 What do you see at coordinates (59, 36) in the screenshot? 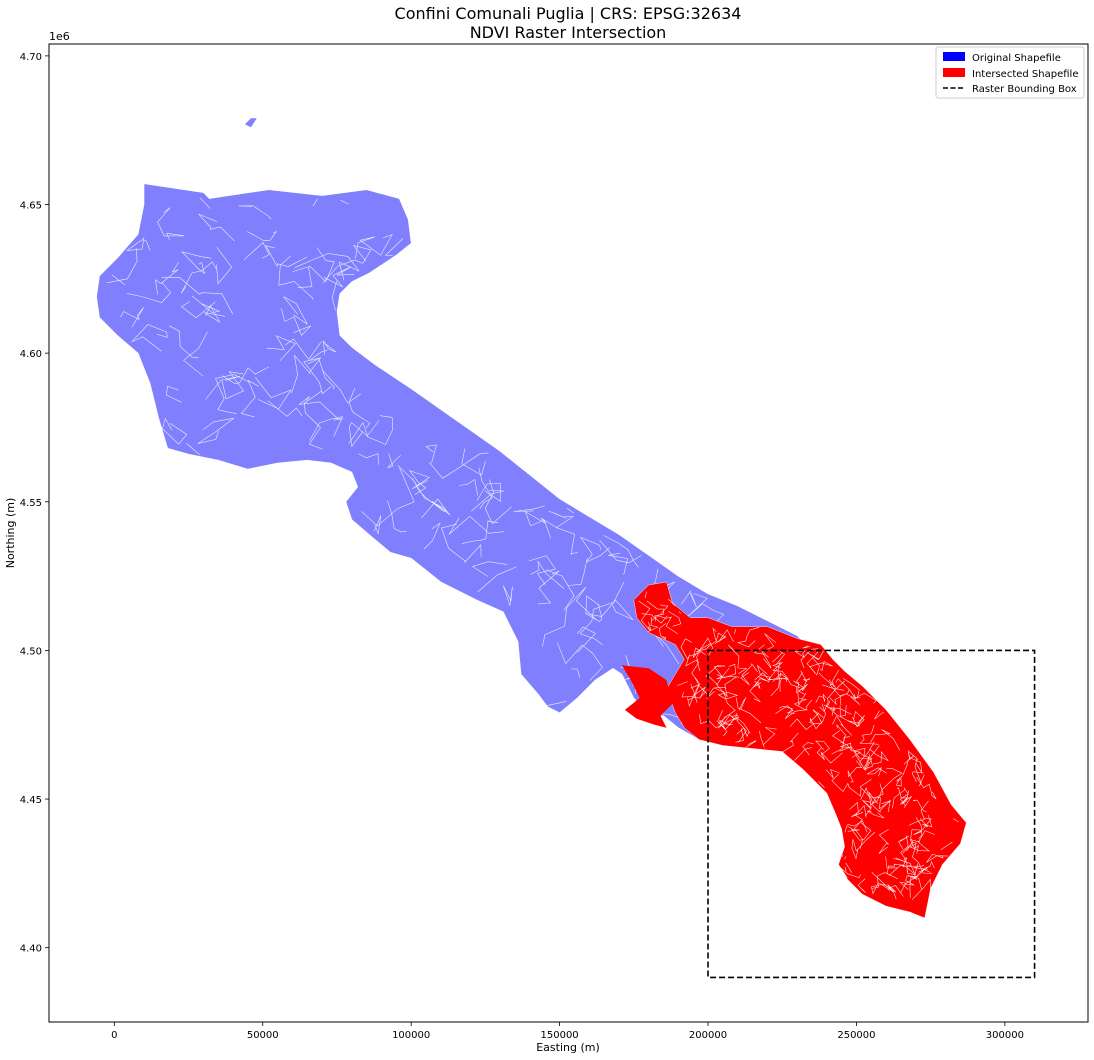
I see `y-offset-label: 1e6` at bounding box center [59, 36].